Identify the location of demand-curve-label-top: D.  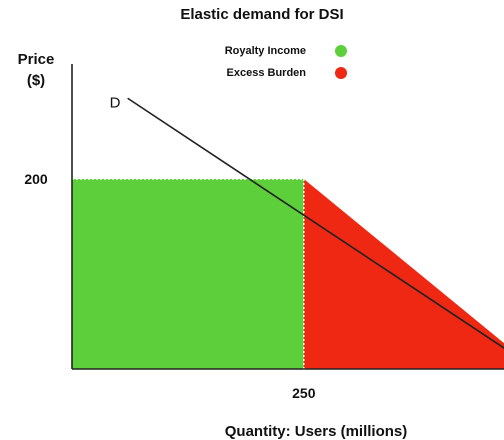
(115, 102).